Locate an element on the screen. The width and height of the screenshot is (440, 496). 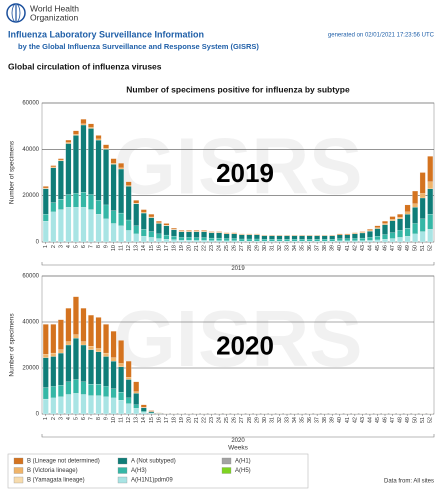
y-tick-label: 60000 is located at coordinates (30, 104).